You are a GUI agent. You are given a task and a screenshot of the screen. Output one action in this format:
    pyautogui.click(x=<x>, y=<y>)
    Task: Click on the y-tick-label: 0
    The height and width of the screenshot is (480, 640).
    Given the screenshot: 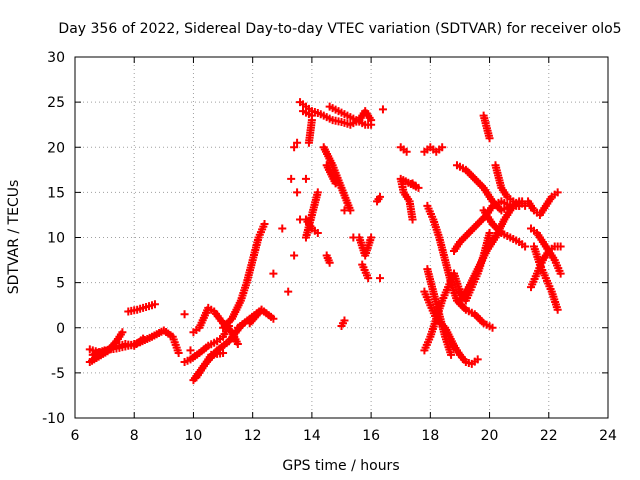 What is the action you would take?
    pyautogui.click(x=60, y=329)
    